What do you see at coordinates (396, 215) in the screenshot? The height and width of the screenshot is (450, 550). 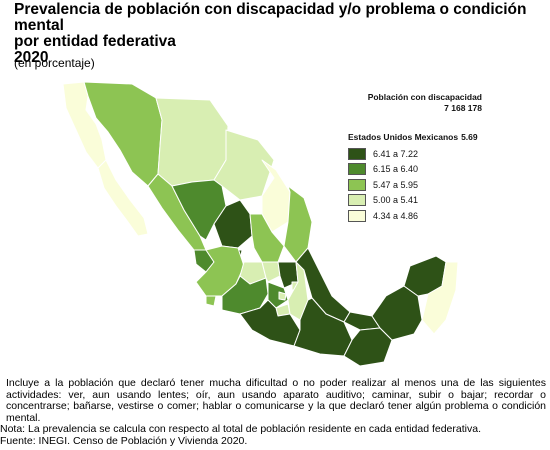 I see `legend-range: 4.34 a 4.86` at bounding box center [396, 215].